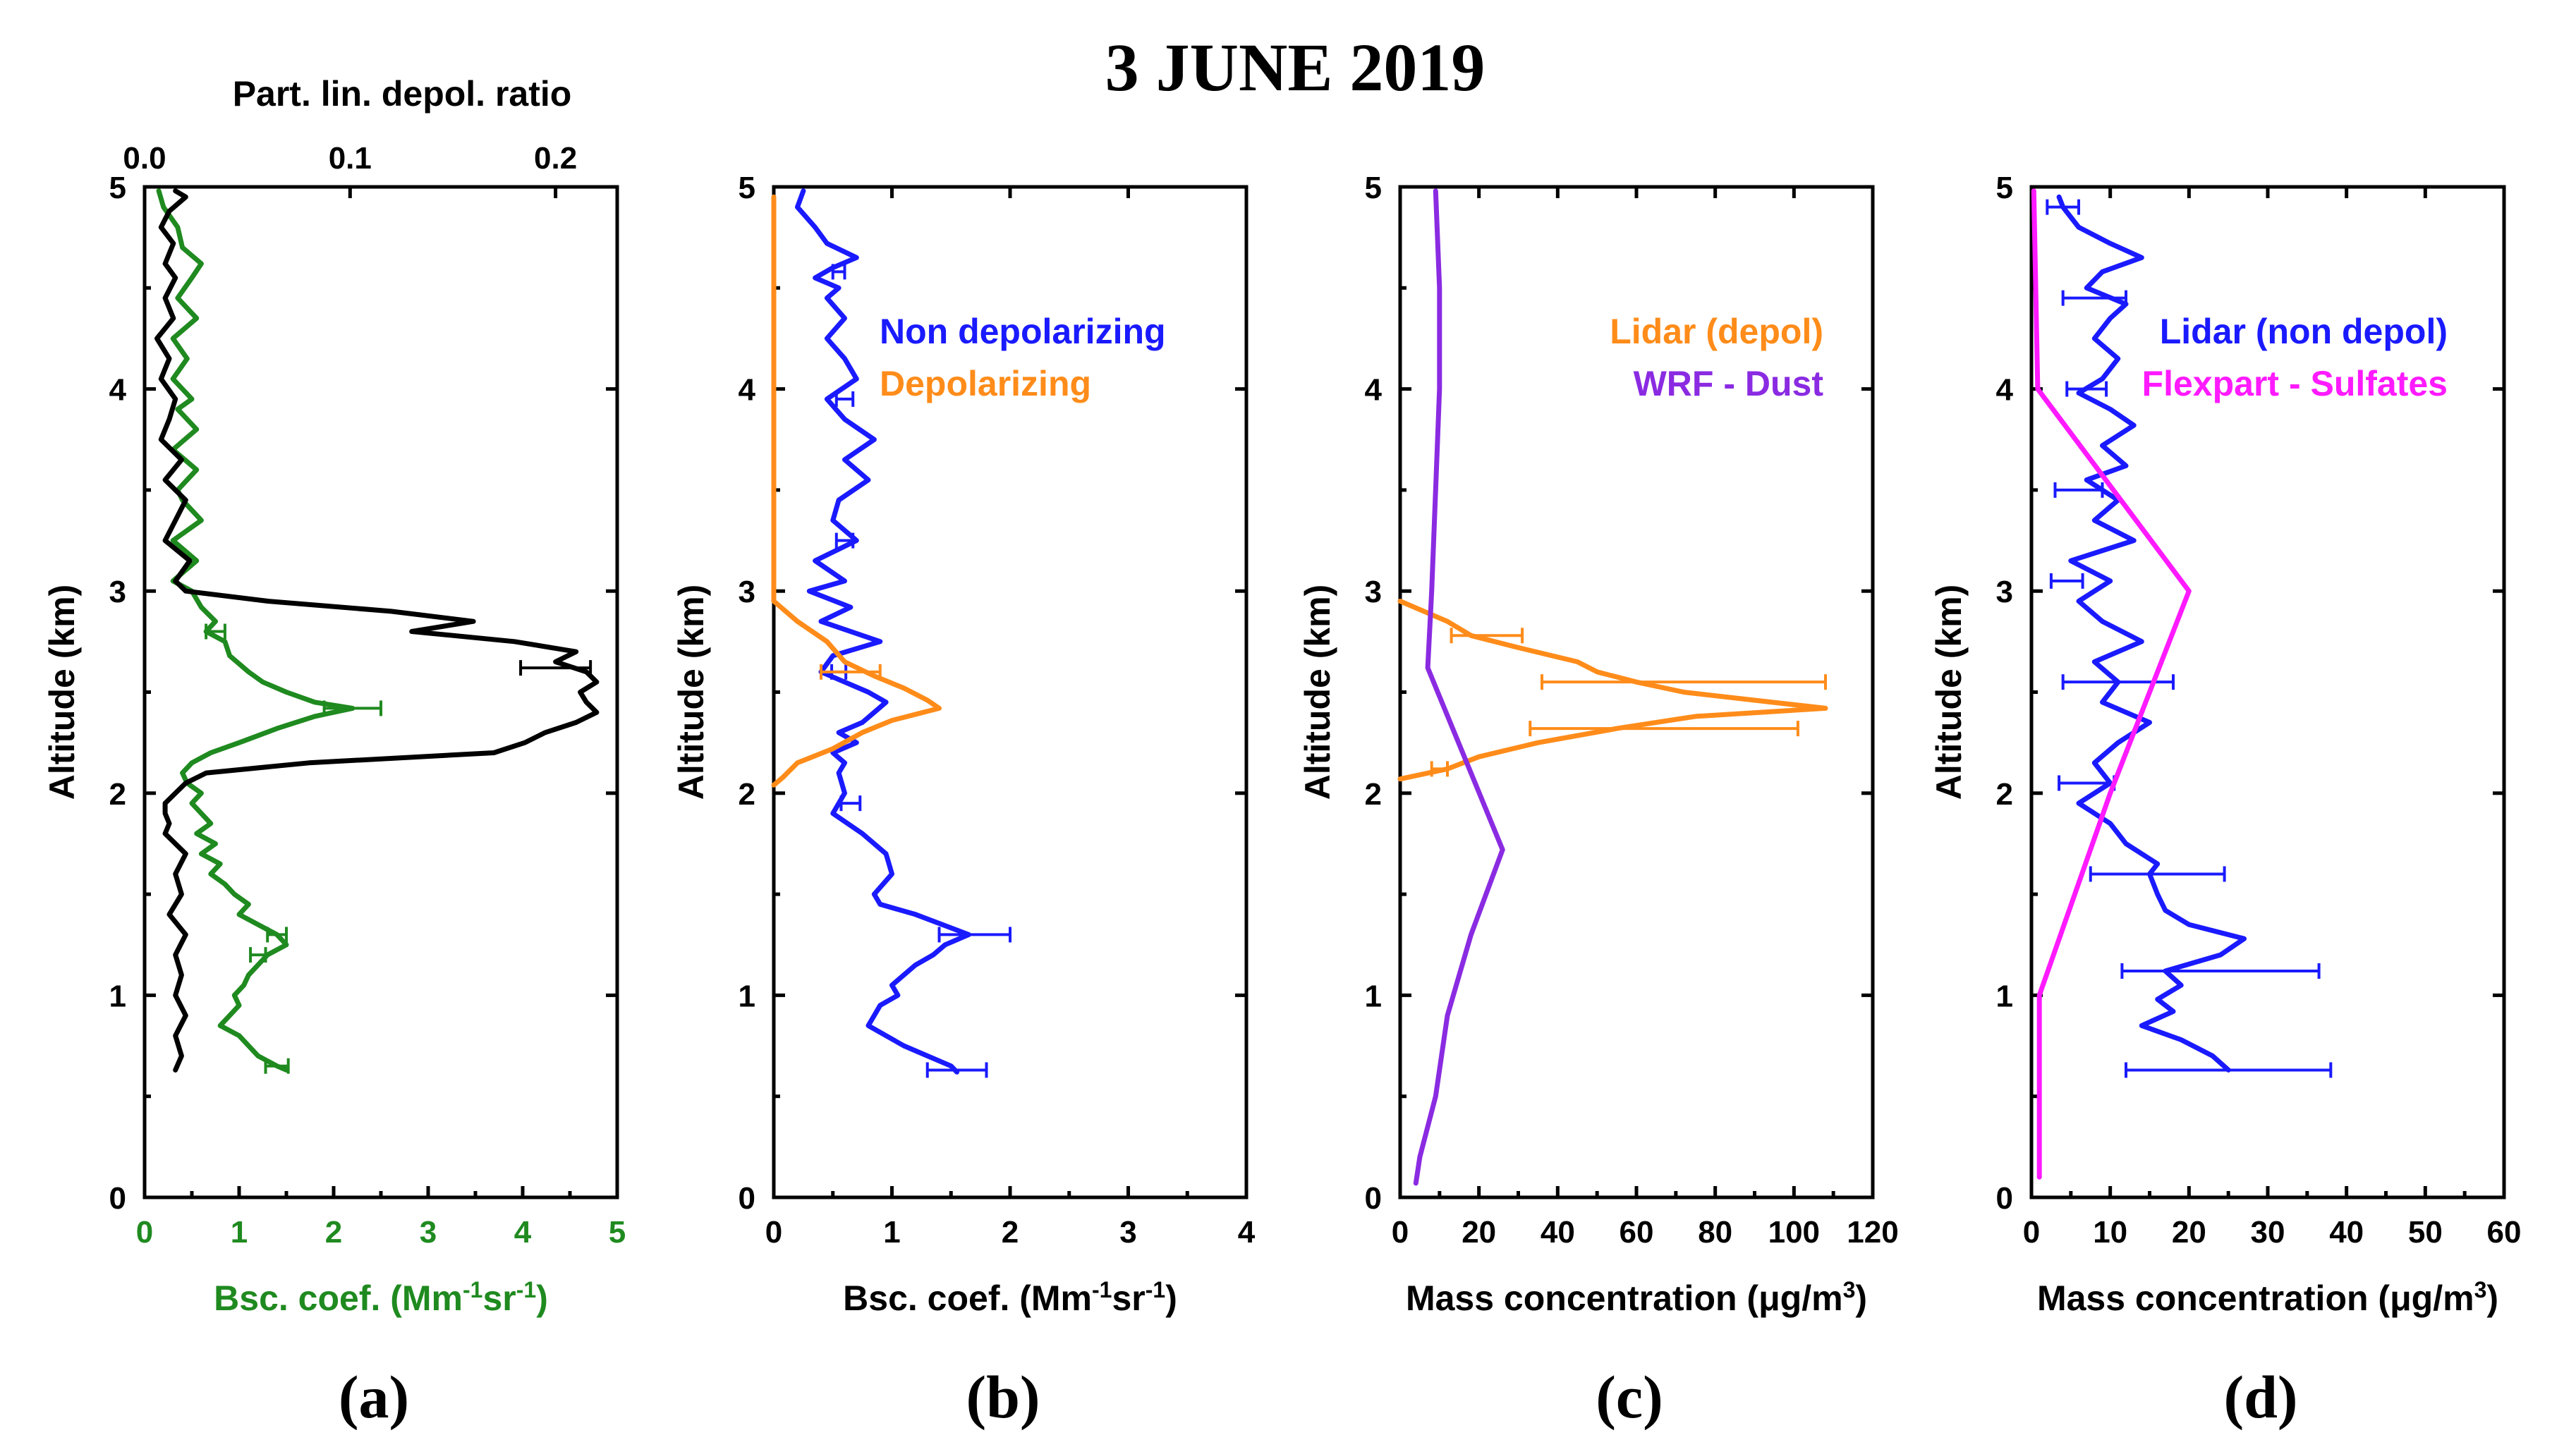  What do you see at coordinates (144, 158) in the screenshot?
I see `x2-tick-label: 0.0` at bounding box center [144, 158].